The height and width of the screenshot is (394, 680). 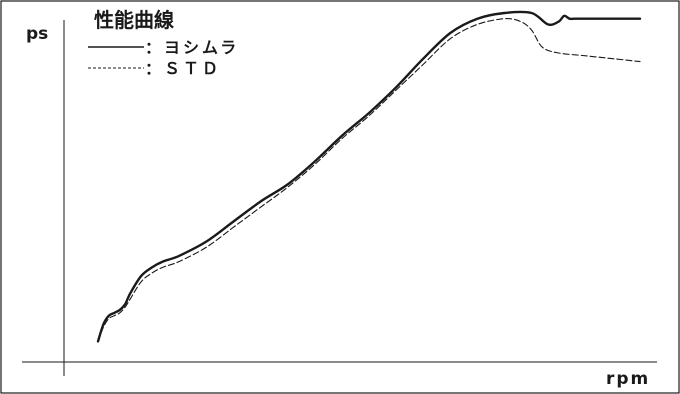 I want to click on chart-title: 性能曲線, so click(x=134, y=20).